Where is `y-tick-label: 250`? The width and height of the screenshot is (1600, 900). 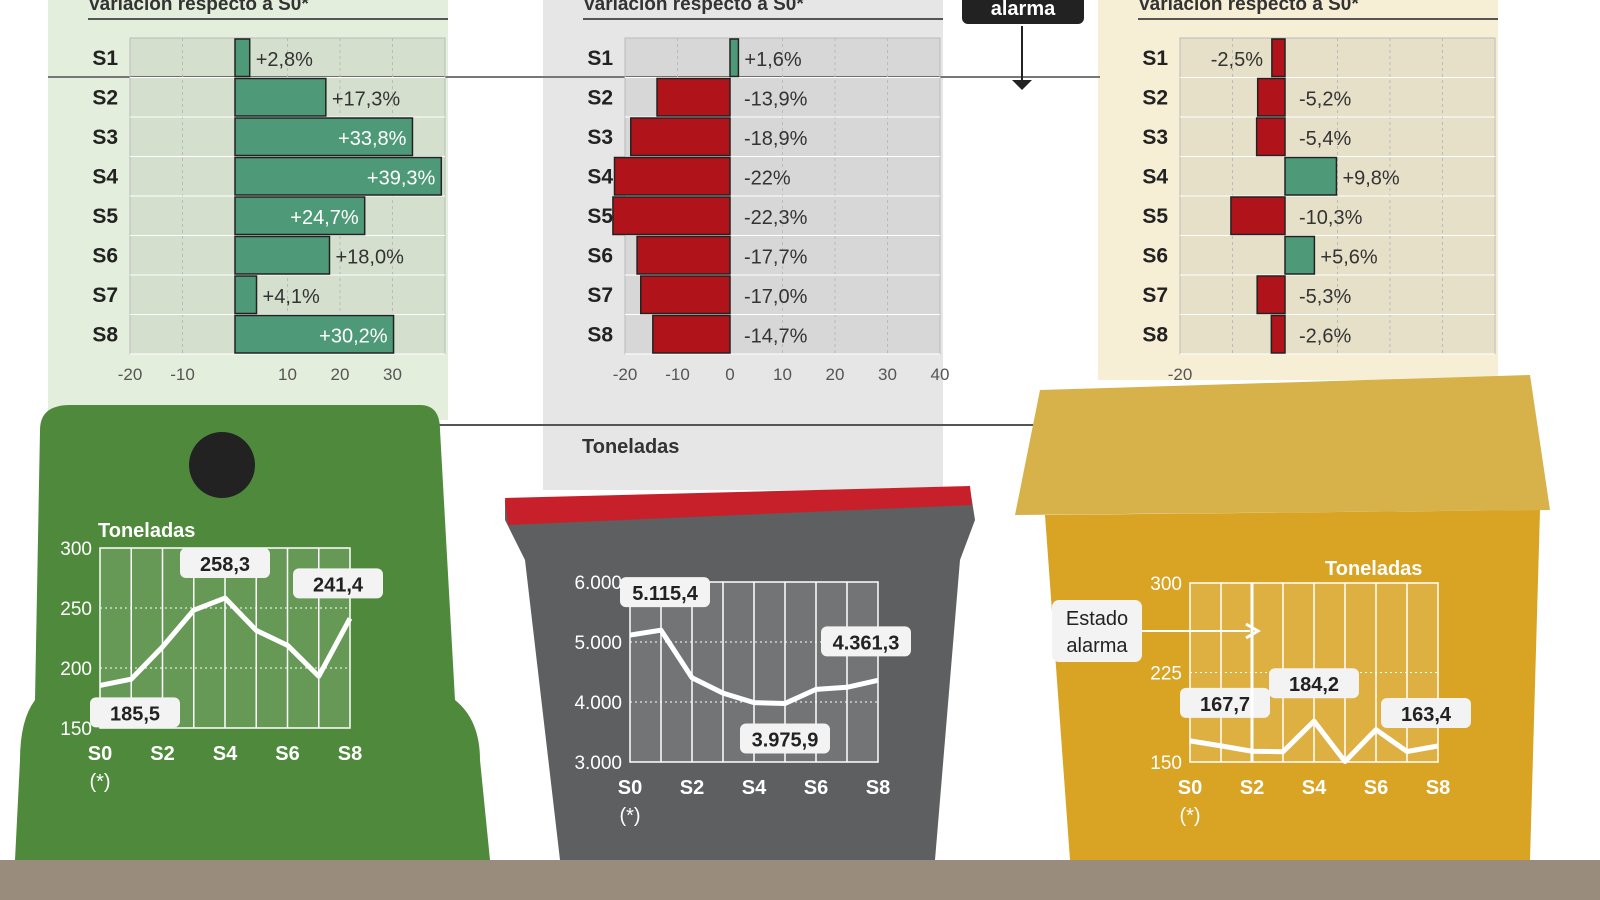
y-tick-label: 250 is located at coordinates (76, 609).